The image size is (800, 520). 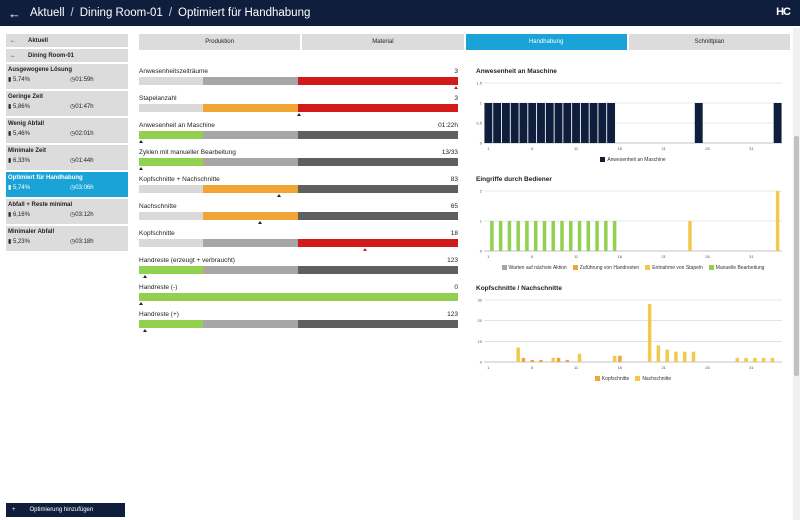 I want to click on legend-item: Kopfschnitte, so click(x=611, y=379).